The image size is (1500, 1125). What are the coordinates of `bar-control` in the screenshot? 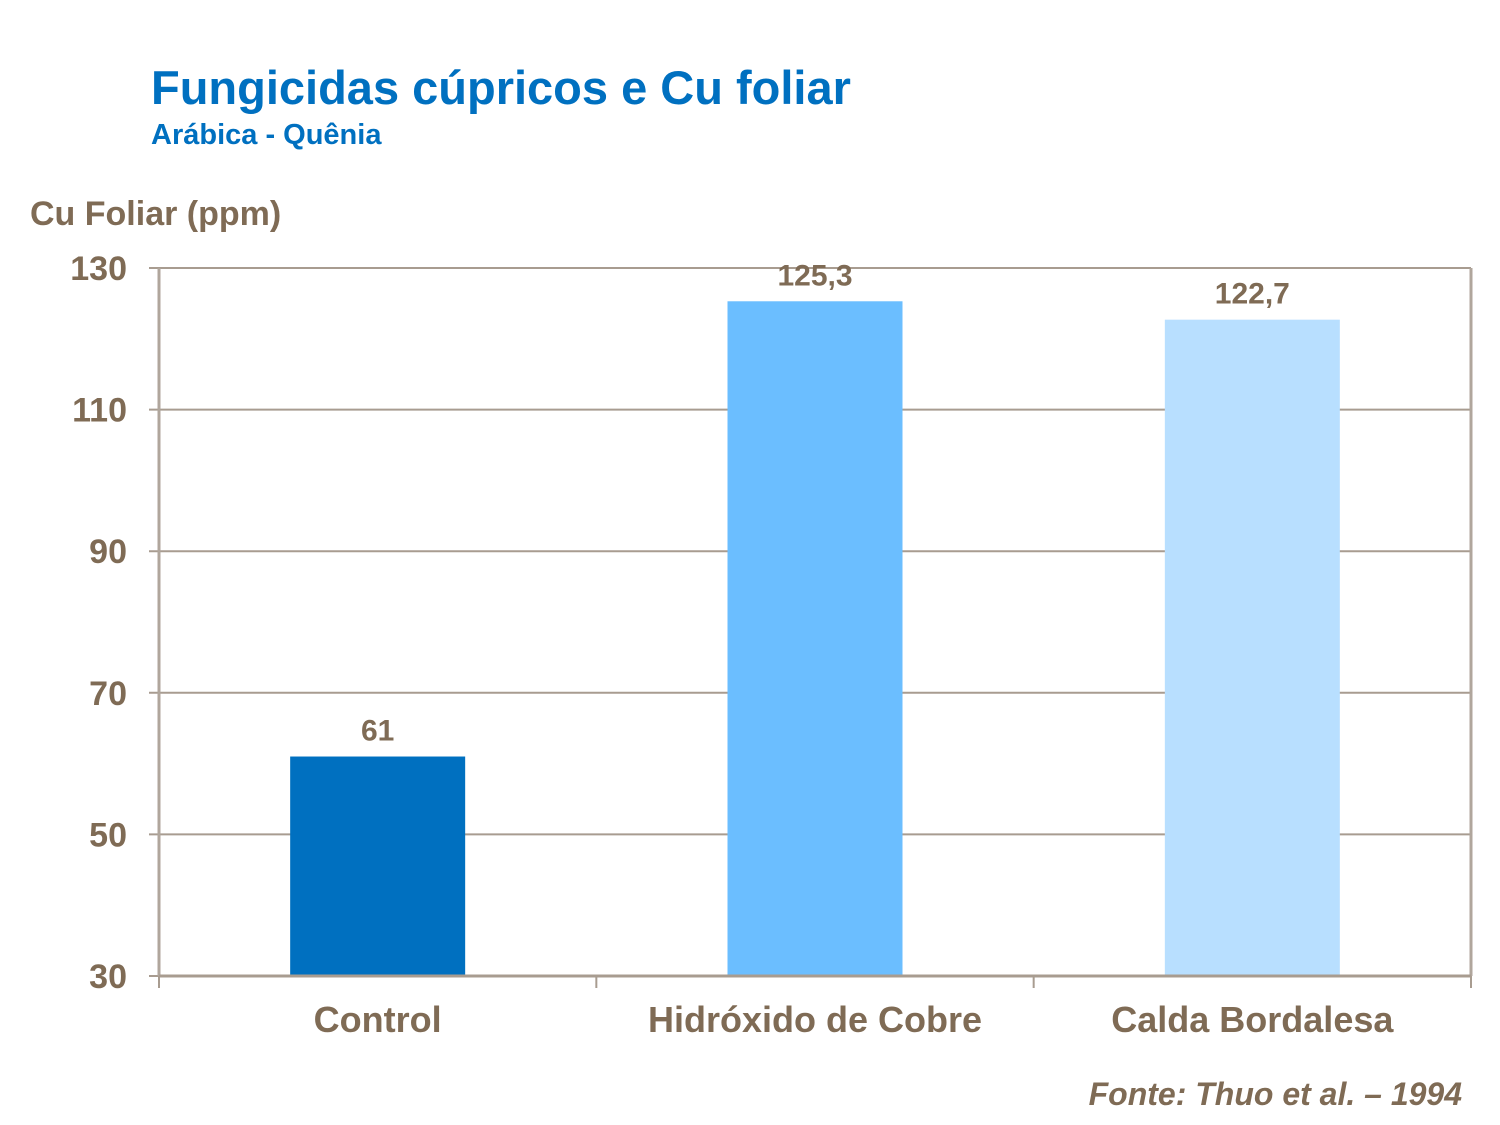 It's located at (378, 866).